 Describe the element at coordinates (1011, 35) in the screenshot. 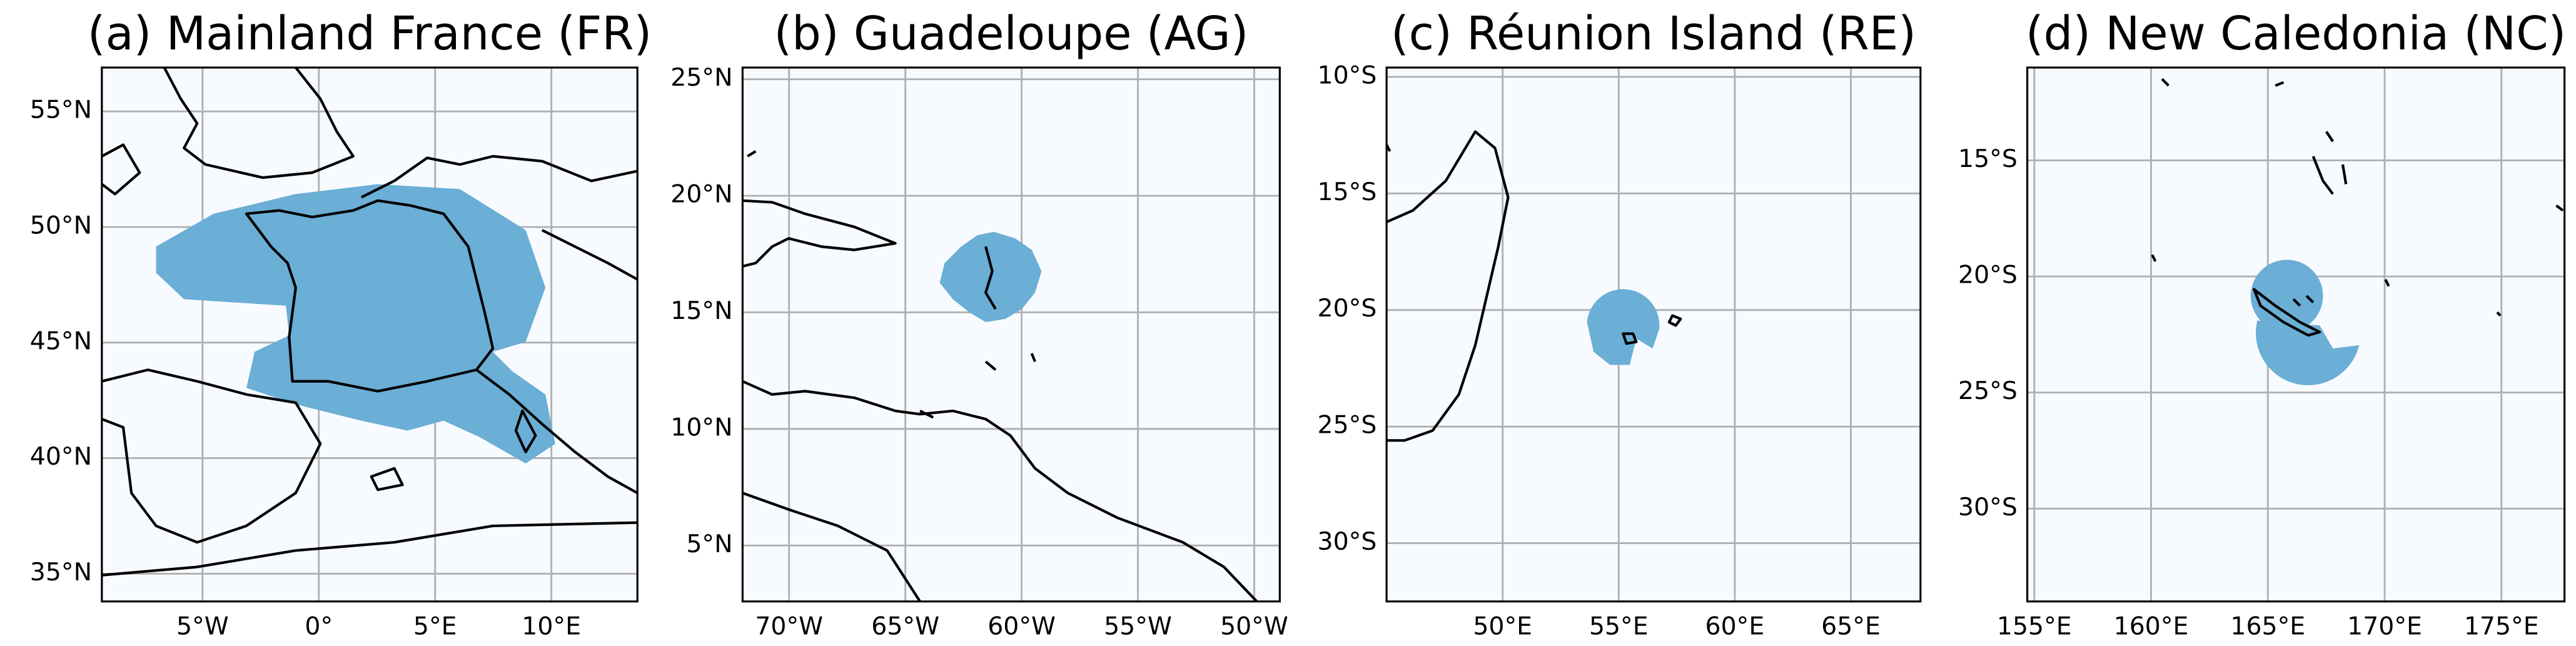

I see `panel-title: (b) Guadeloupe (AG)` at that location.